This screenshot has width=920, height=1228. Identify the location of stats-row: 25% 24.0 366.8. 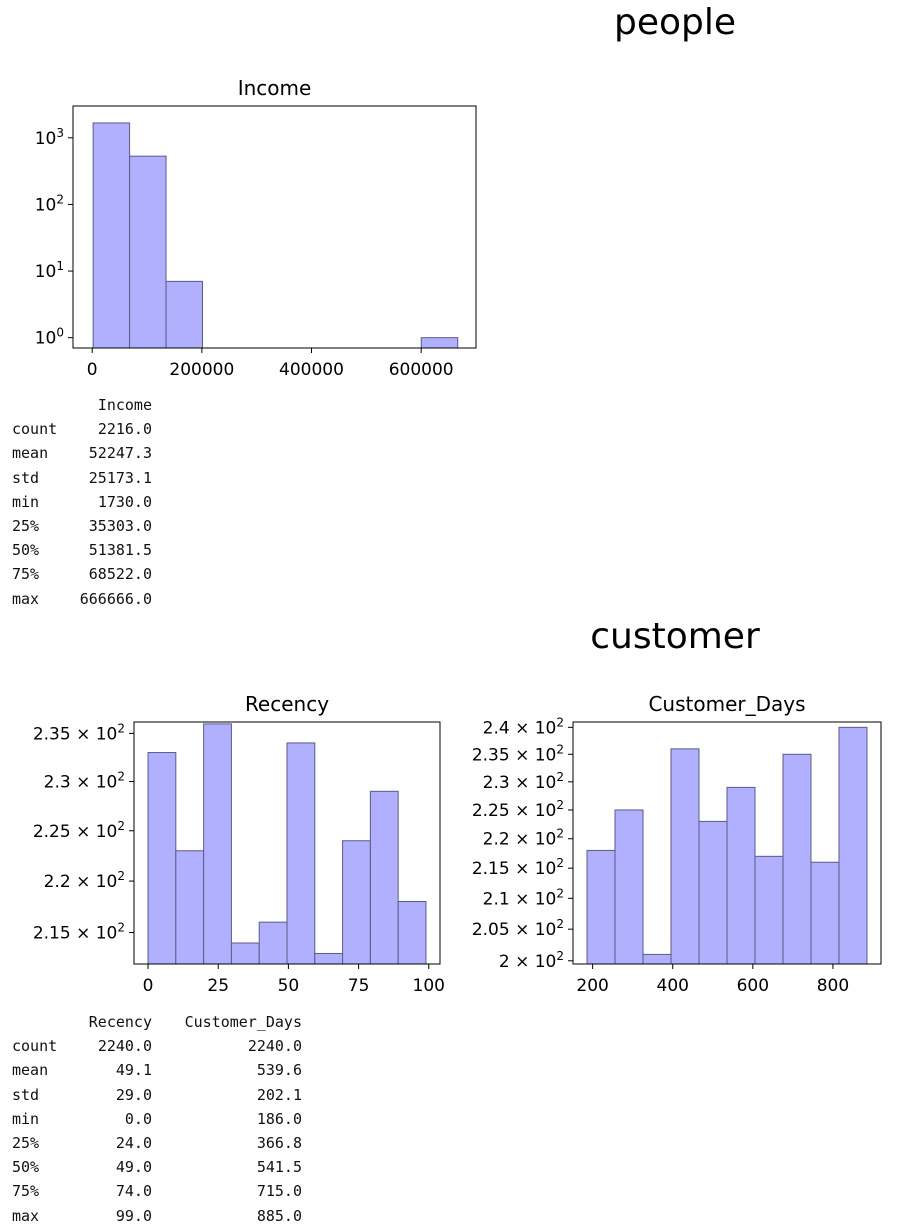
(157, 1143).